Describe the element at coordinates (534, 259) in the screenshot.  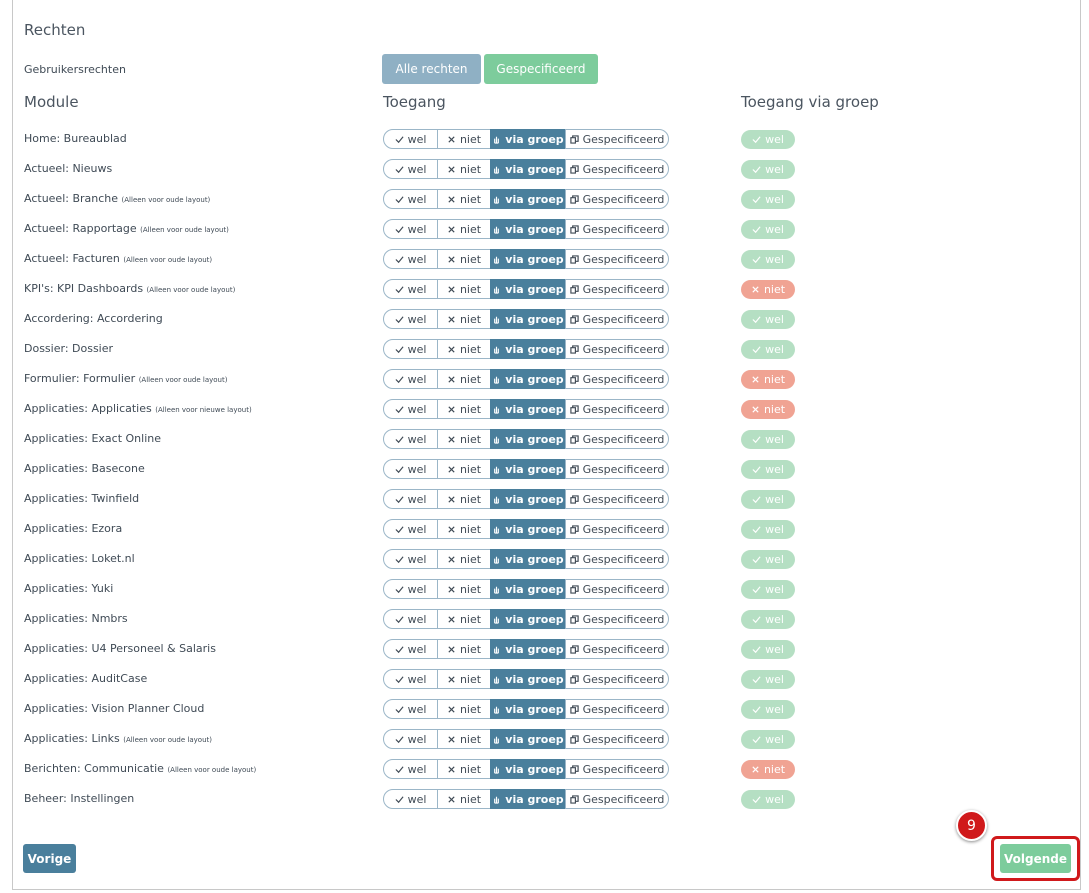
I see `access-option-label: via groep` at that location.